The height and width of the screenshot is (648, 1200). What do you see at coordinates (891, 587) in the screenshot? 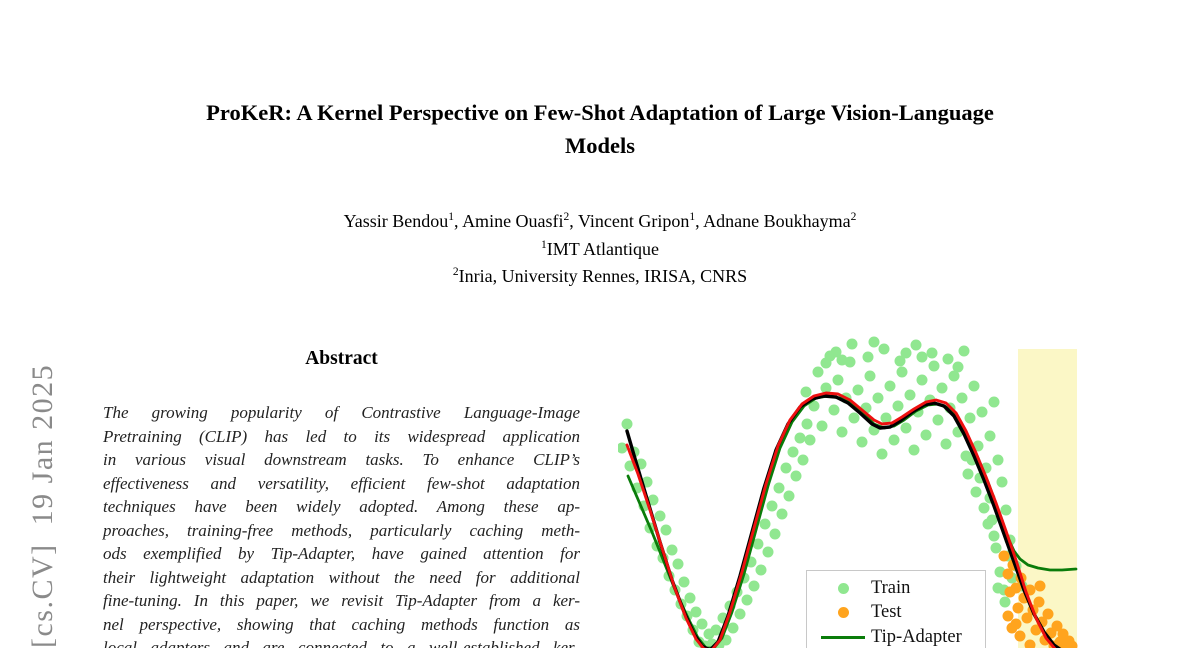
I see `legend-label: Train` at bounding box center [891, 587].